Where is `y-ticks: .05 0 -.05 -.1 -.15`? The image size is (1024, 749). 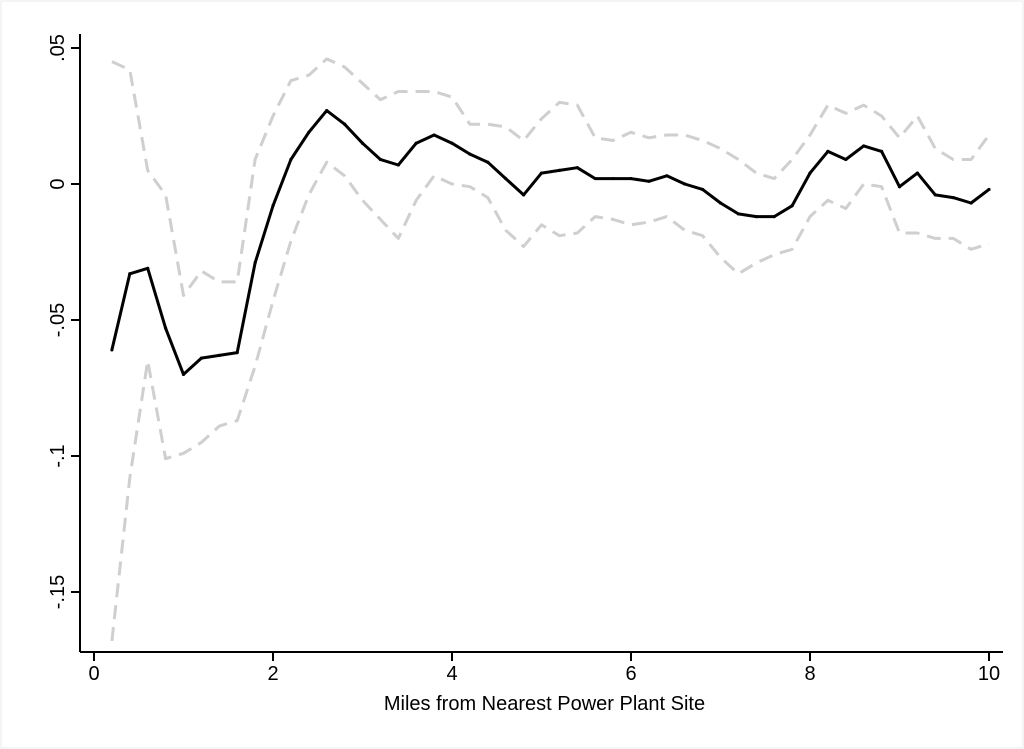
y-ticks: .05 0 -.05 -.1 -.15 is located at coordinates (63, 321).